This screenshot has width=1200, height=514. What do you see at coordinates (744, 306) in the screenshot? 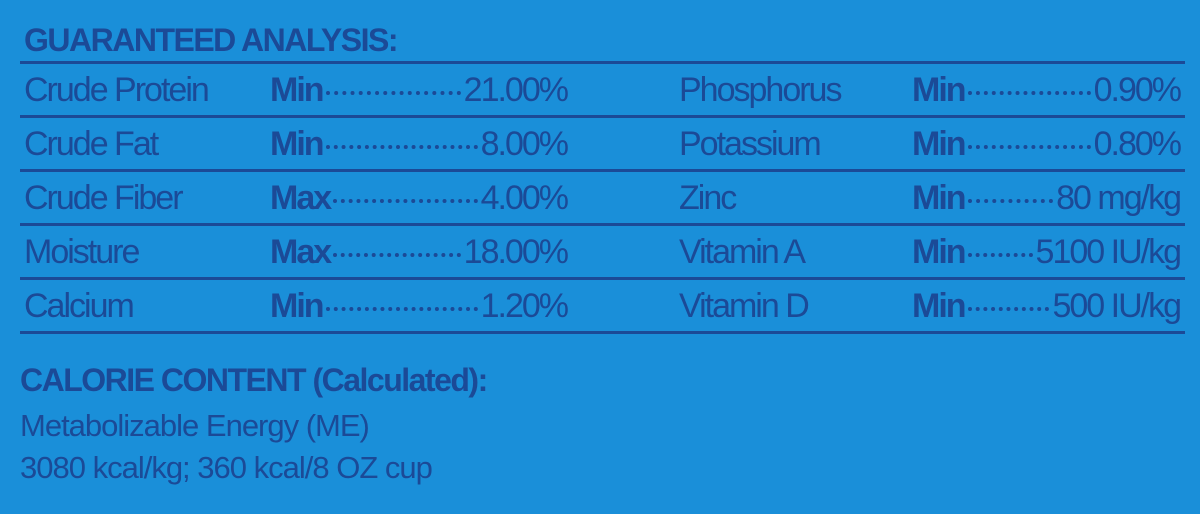
I see `nutrient-name: Vitamin D` at bounding box center [744, 306].